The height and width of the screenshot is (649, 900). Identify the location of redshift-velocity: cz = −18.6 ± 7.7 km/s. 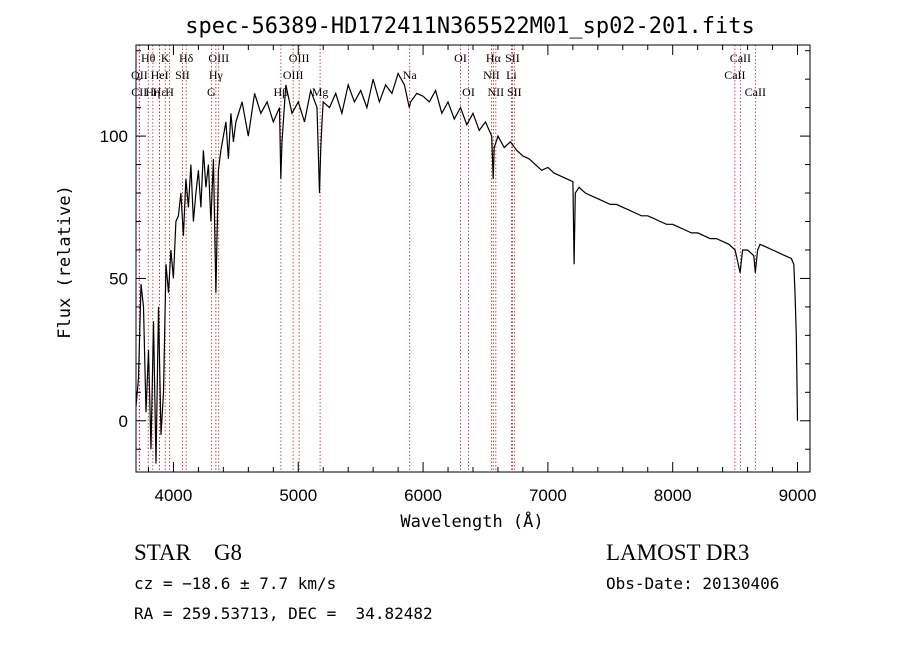
(235, 583).